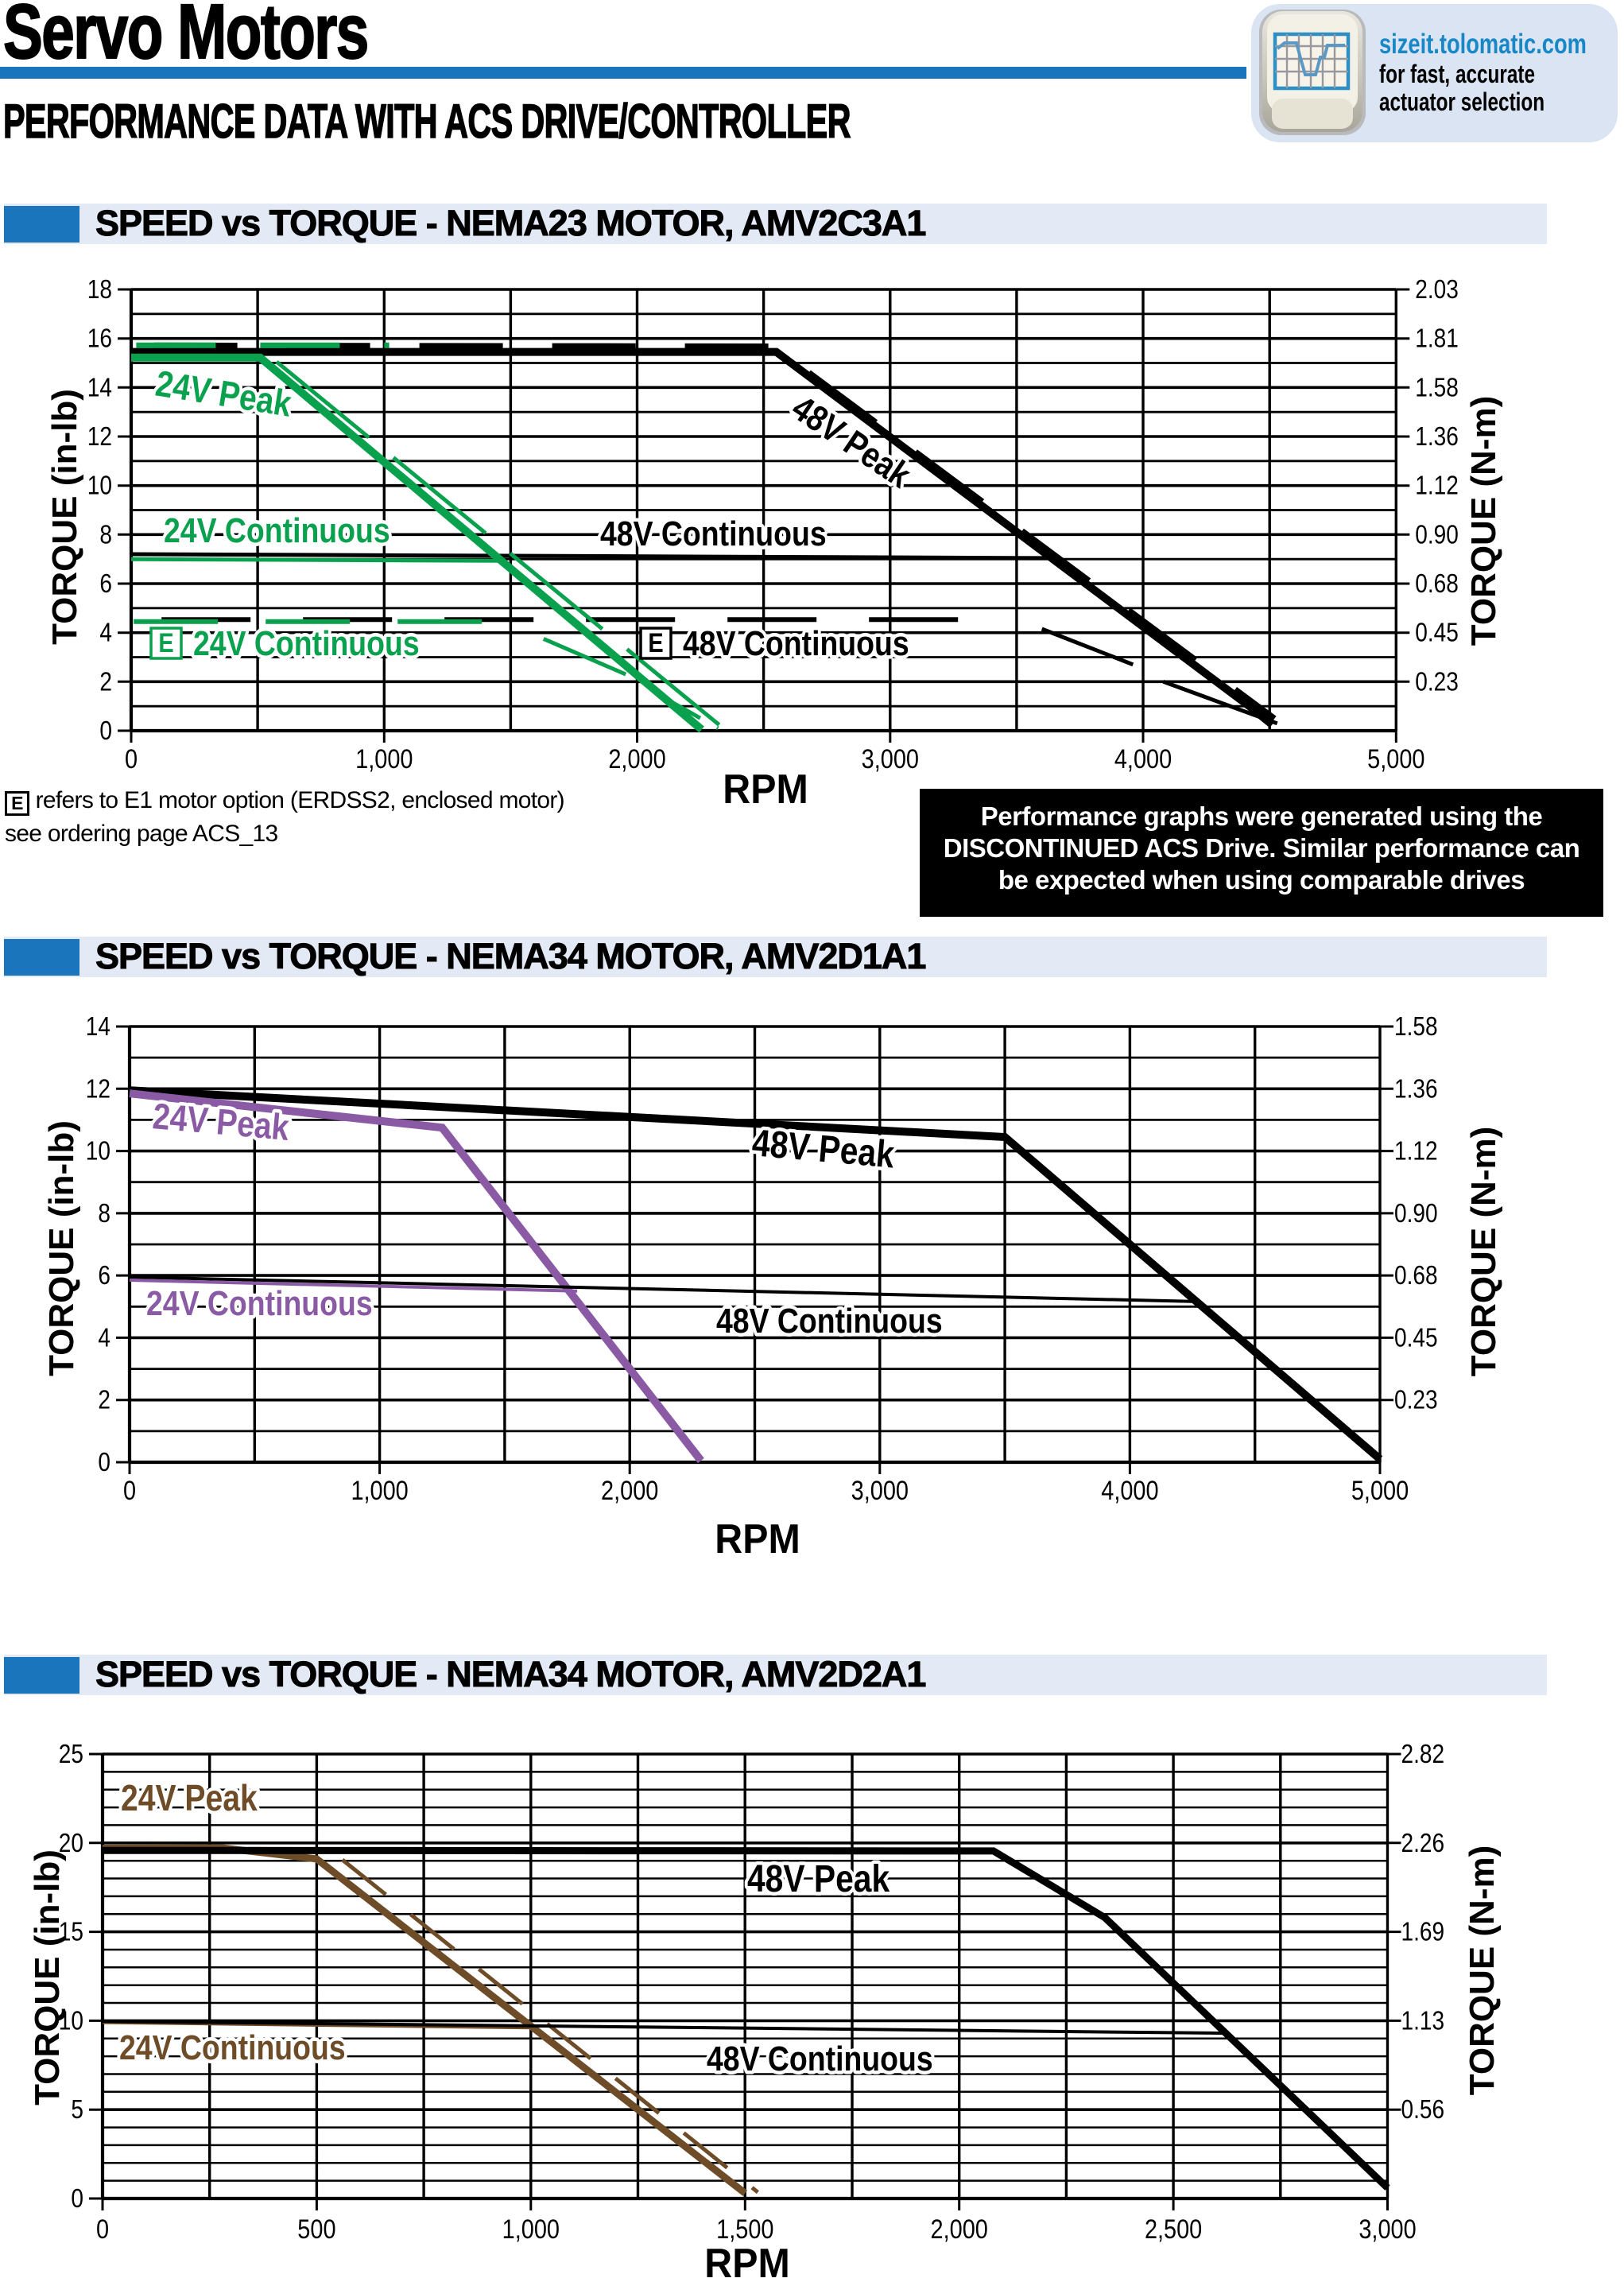 The image size is (1624, 2282). What do you see at coordinates (77, 2110) in the screenshot?
I see `svg-text: 5` at bounding box center [77, 2110].